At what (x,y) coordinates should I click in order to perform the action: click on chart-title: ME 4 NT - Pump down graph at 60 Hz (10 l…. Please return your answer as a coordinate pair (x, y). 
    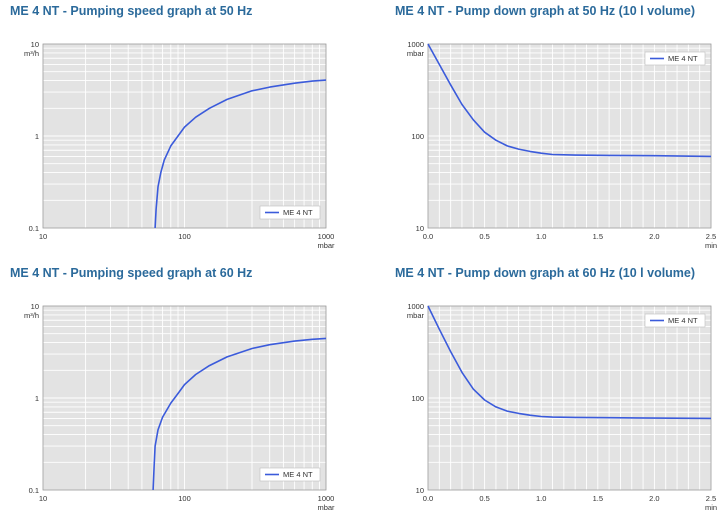
    Looking at the image, I should click on (545, 273).